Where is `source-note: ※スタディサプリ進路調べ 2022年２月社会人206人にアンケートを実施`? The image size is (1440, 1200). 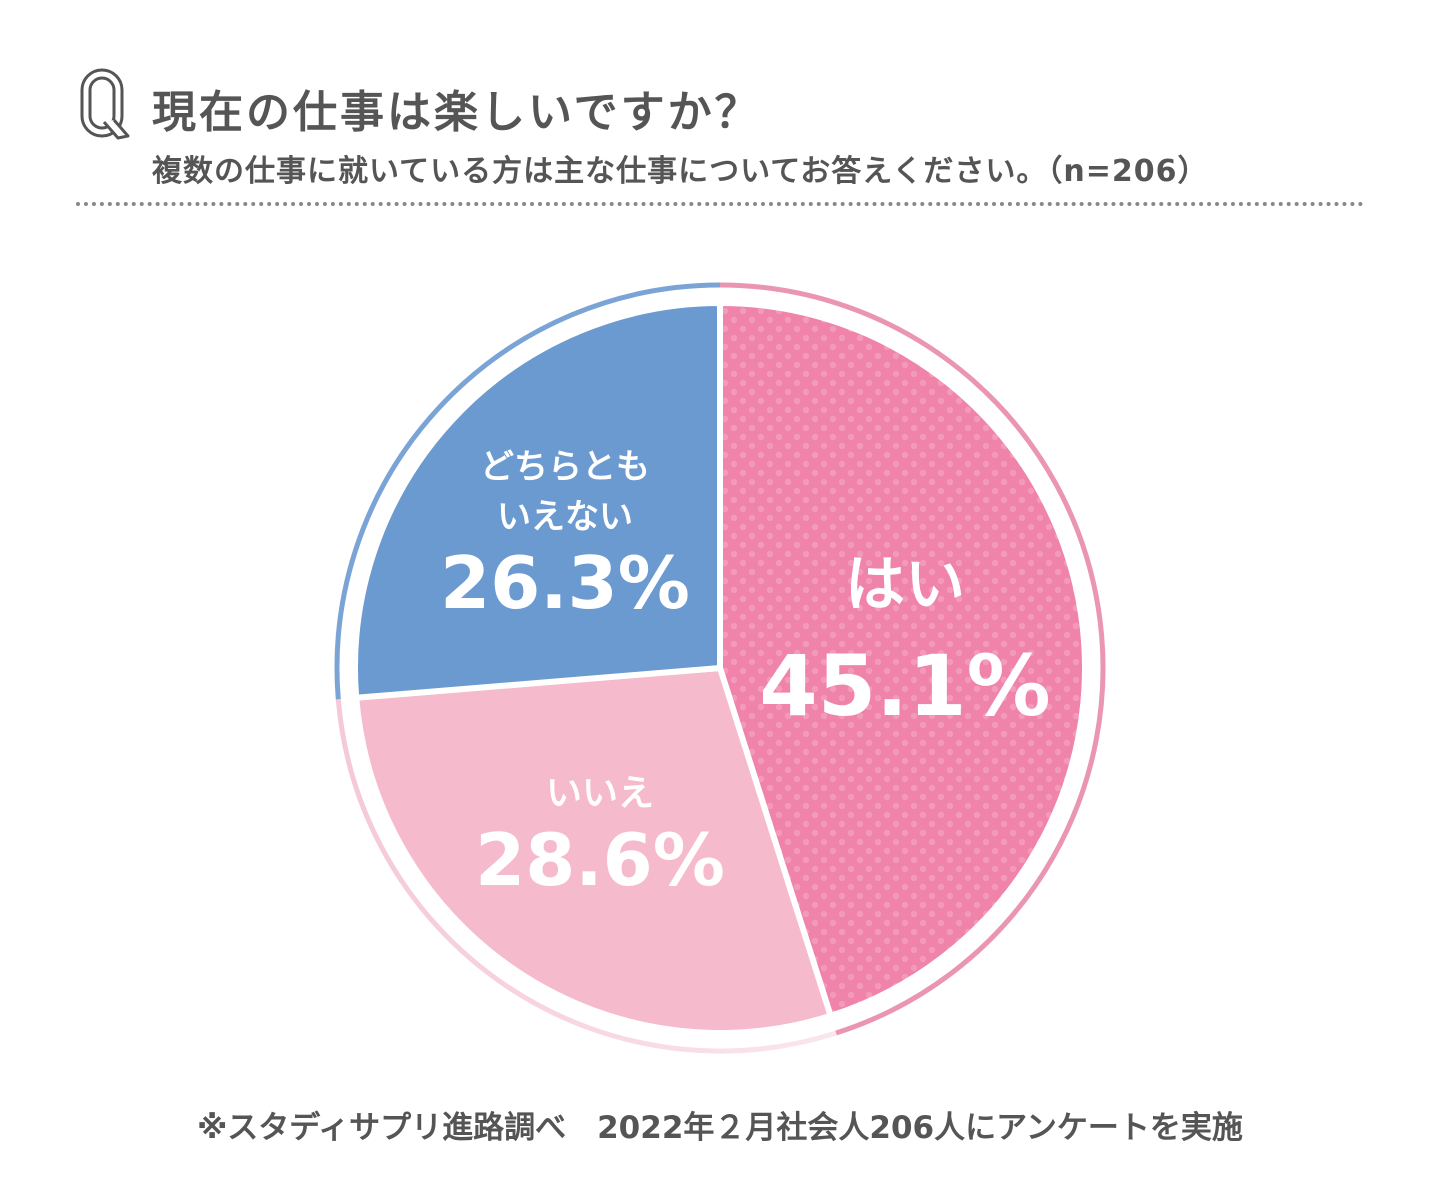 source-note: ※スタディサプリ進路調べ 2022年２月社会人206人にアンケートを実施 is located at coordinates (720, 1128).